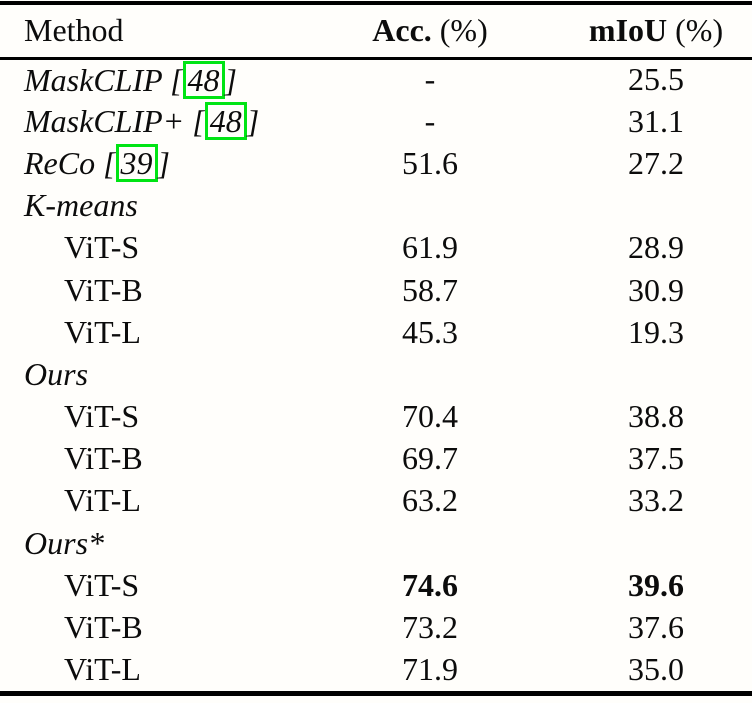 This screenshot has width=752, height=703. Describe the element at coordinates (376, 501) in the screenshot. I see `table-row: ViT-L 63.2 33.2` at that location.